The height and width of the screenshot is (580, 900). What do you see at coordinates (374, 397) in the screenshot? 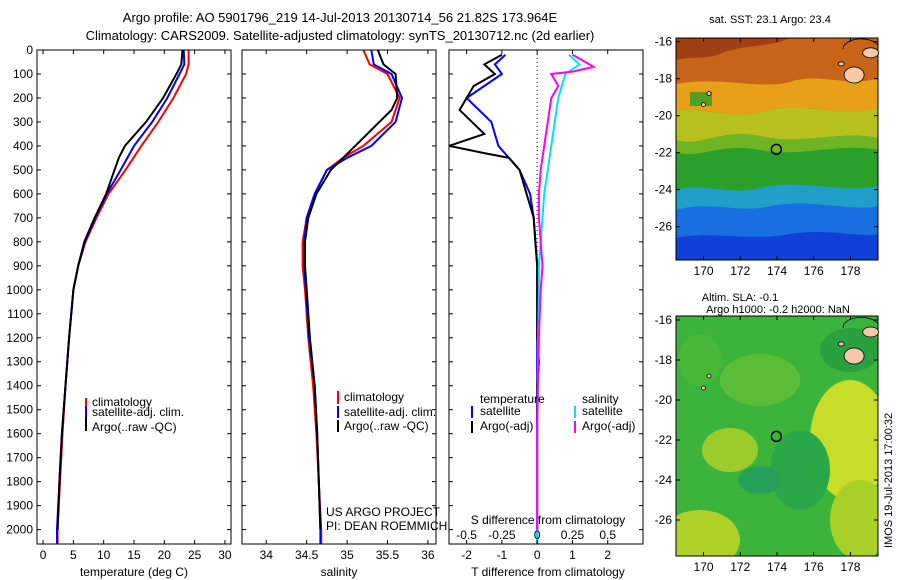
I see `salinity-legend-climatology: climatology` at bounding box center [374, 397].